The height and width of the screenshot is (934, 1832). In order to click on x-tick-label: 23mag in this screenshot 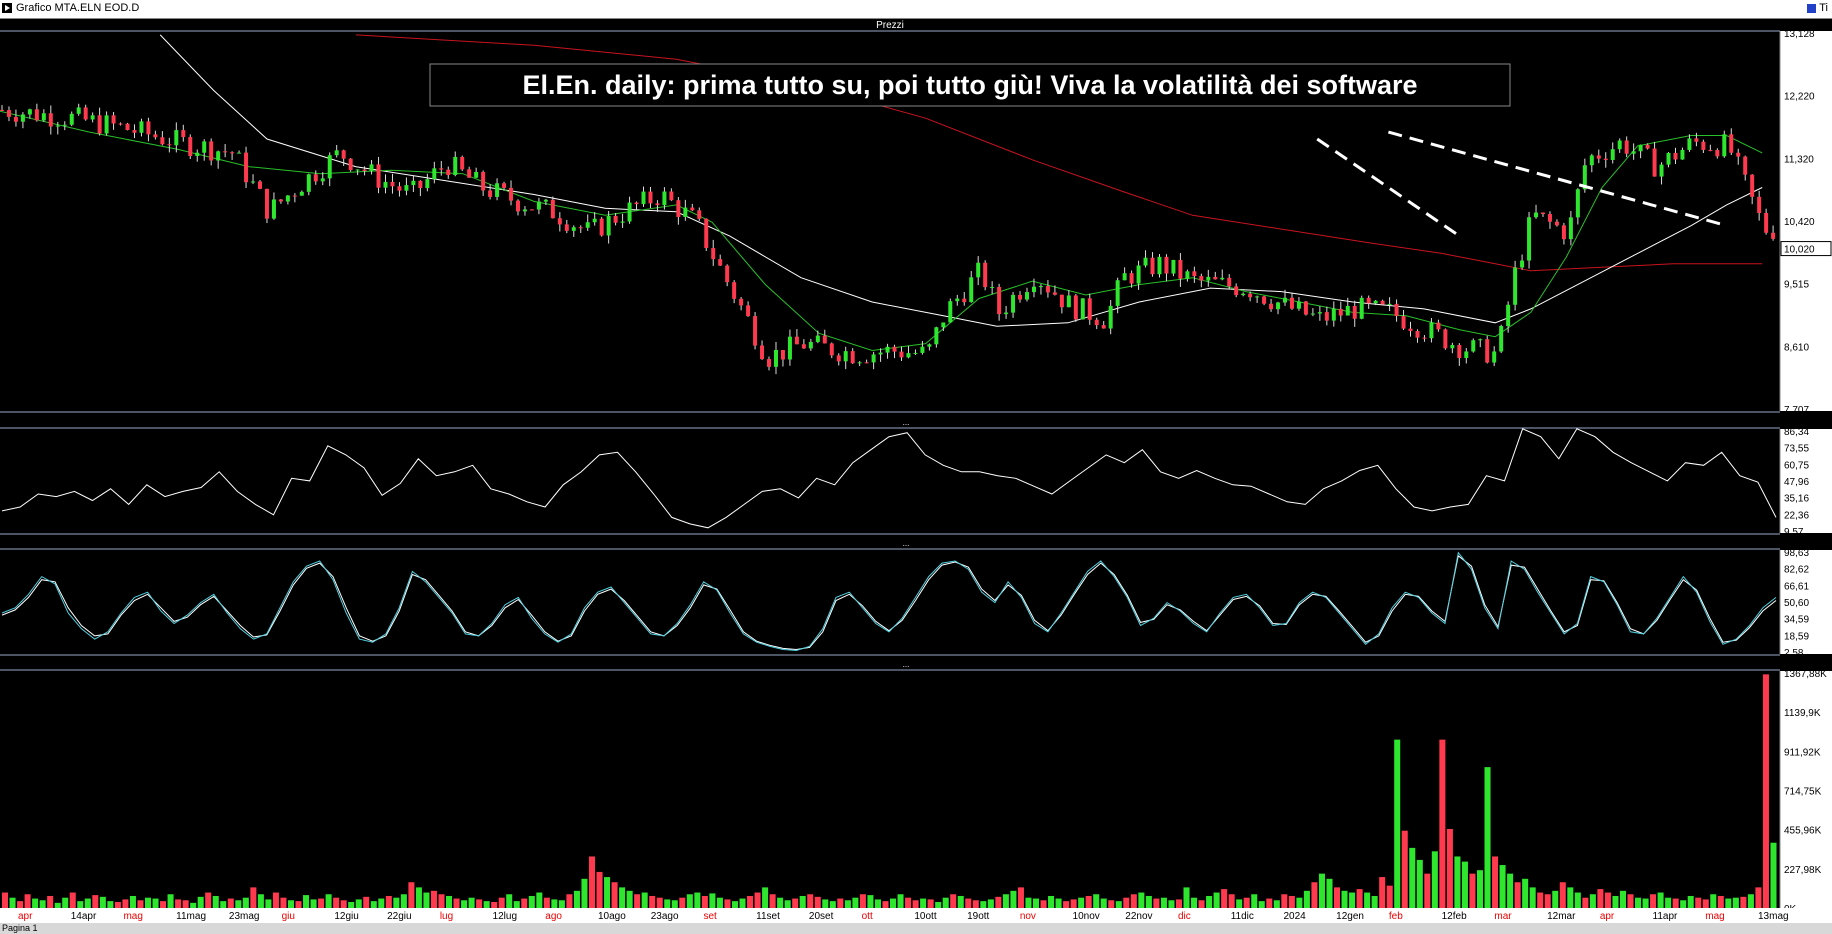, I will do `click(244, 916)`.